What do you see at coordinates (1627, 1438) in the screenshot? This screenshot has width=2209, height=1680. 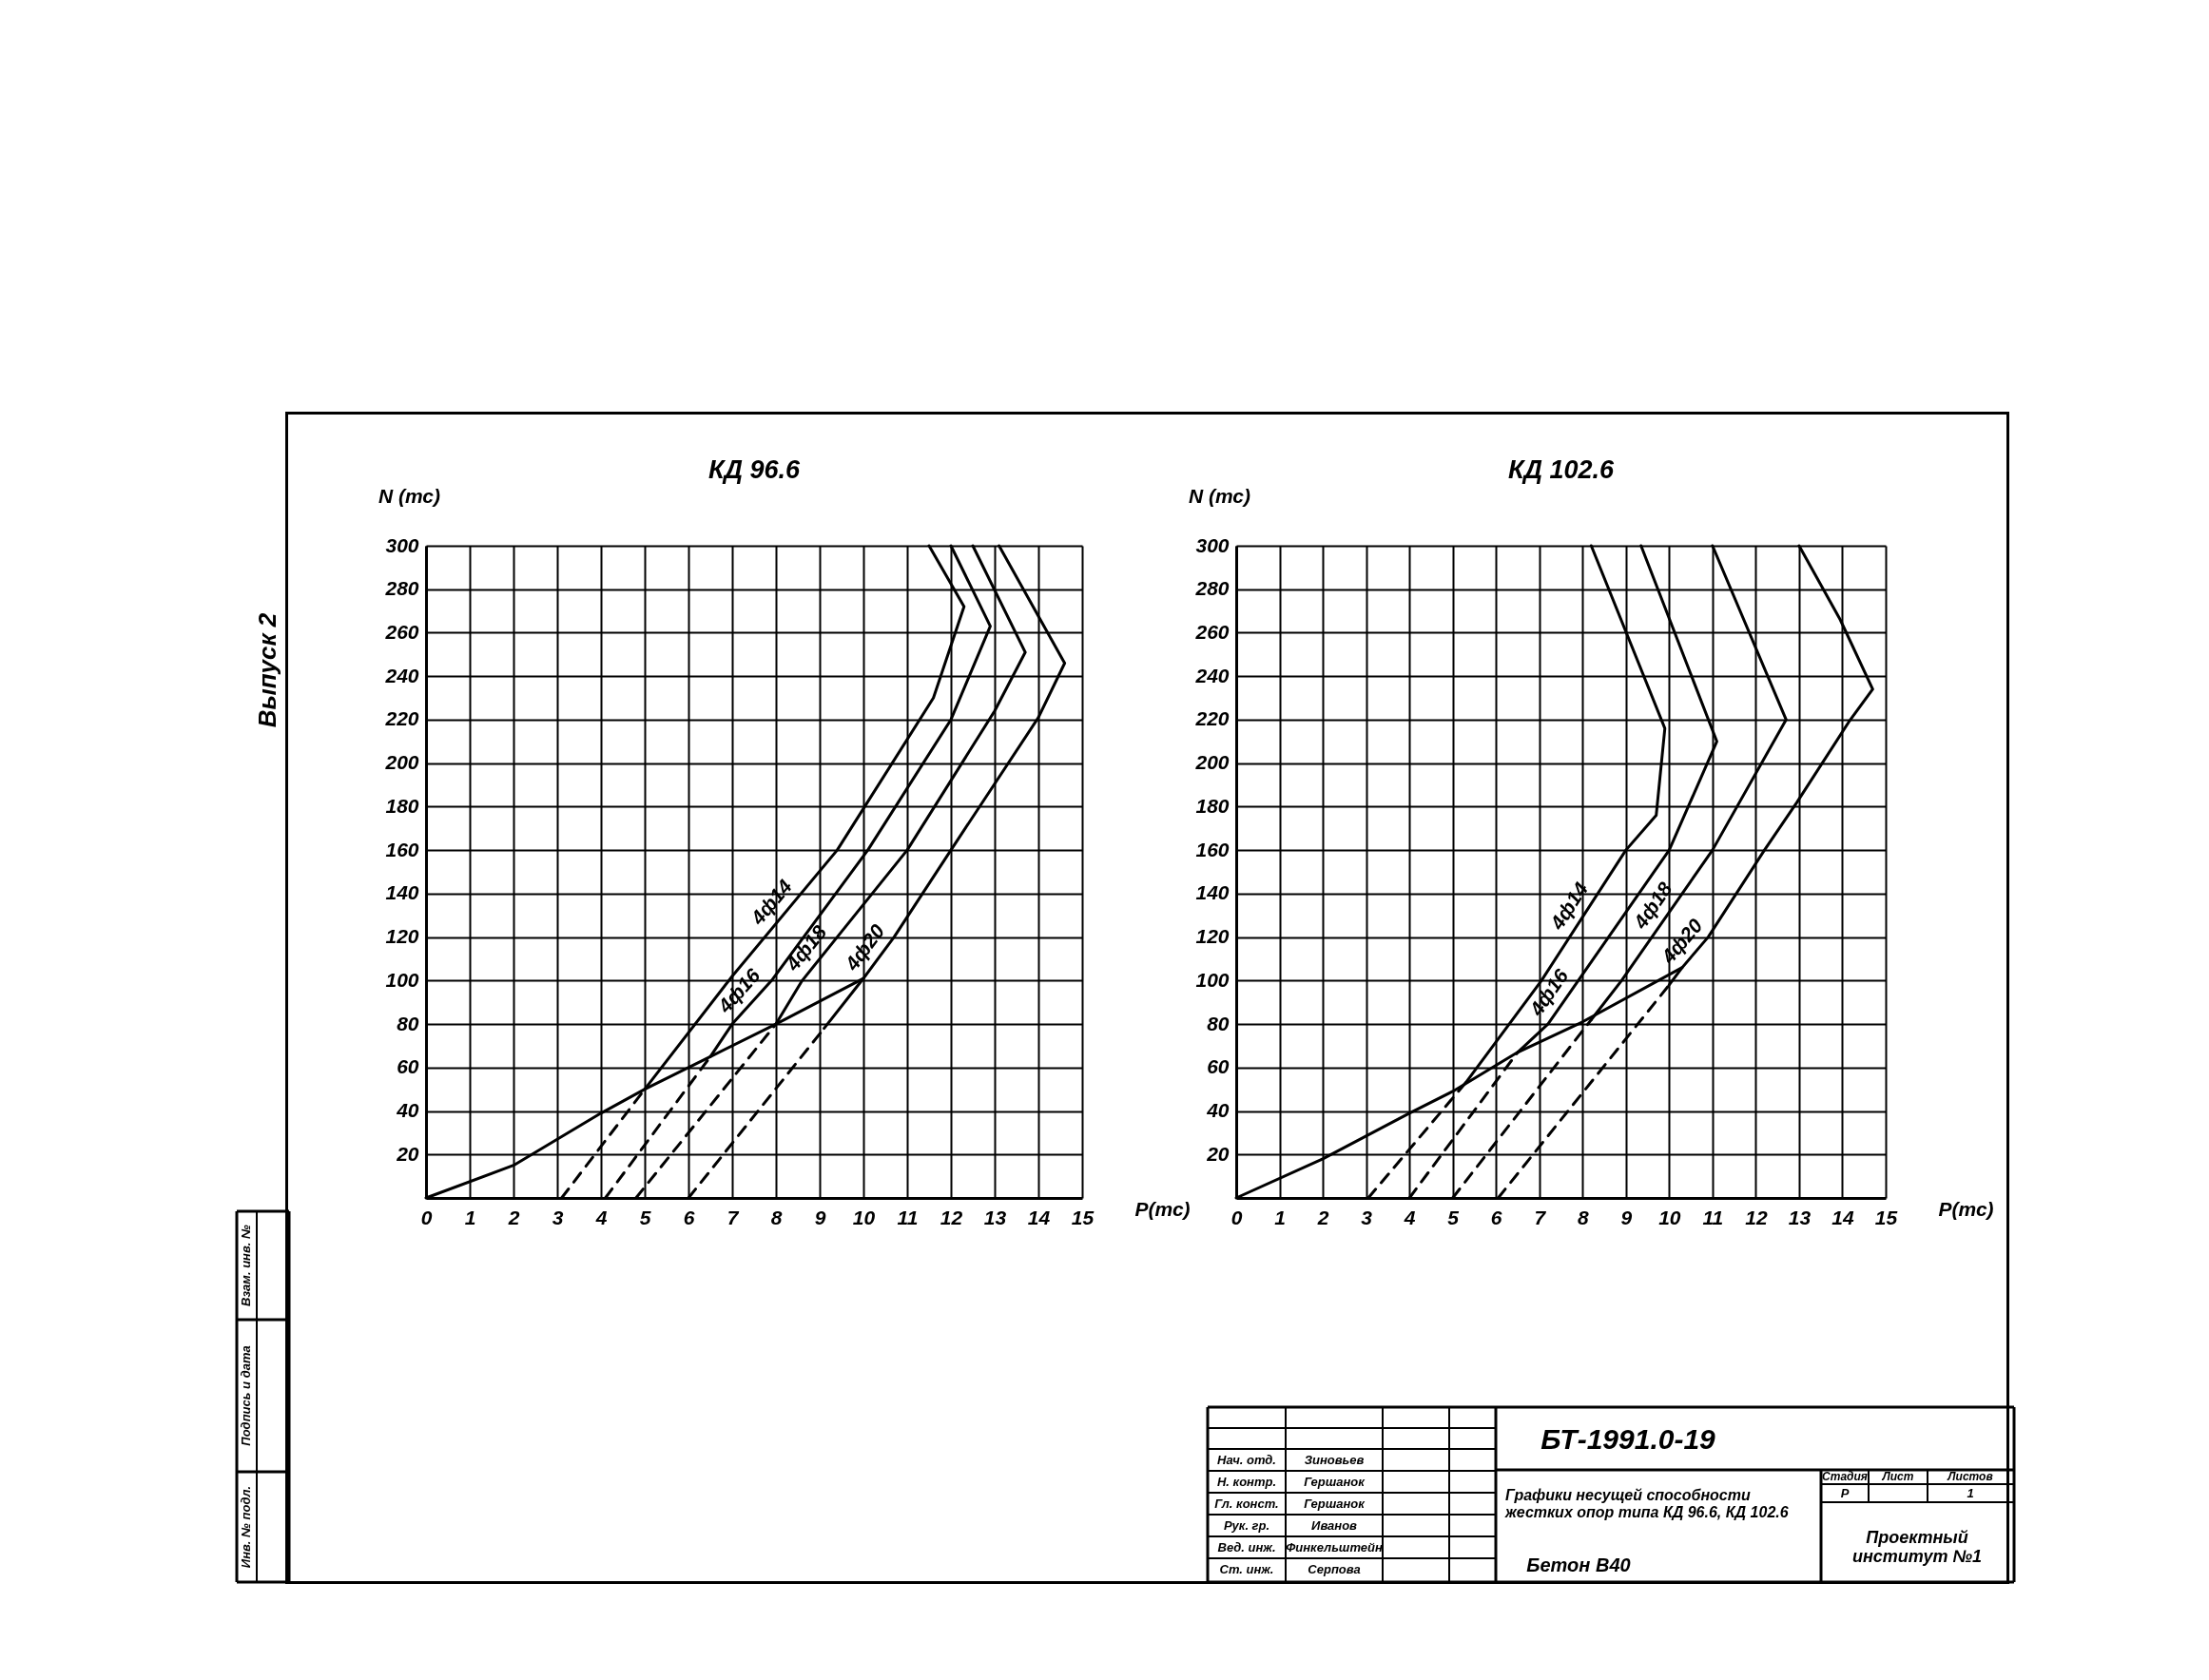 I see `text: БТ-1991.0-19` at bounding box center [1627, 1438].